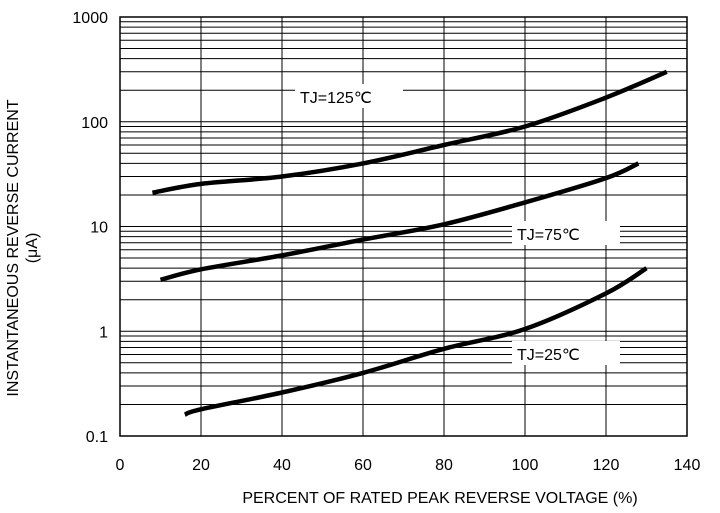 This screenshot has height=513, width=720. What do you see at coordinates (97, 437) in the screenshot?
I see `y-tick-label: 0.1` at bounding box center [97, 437].